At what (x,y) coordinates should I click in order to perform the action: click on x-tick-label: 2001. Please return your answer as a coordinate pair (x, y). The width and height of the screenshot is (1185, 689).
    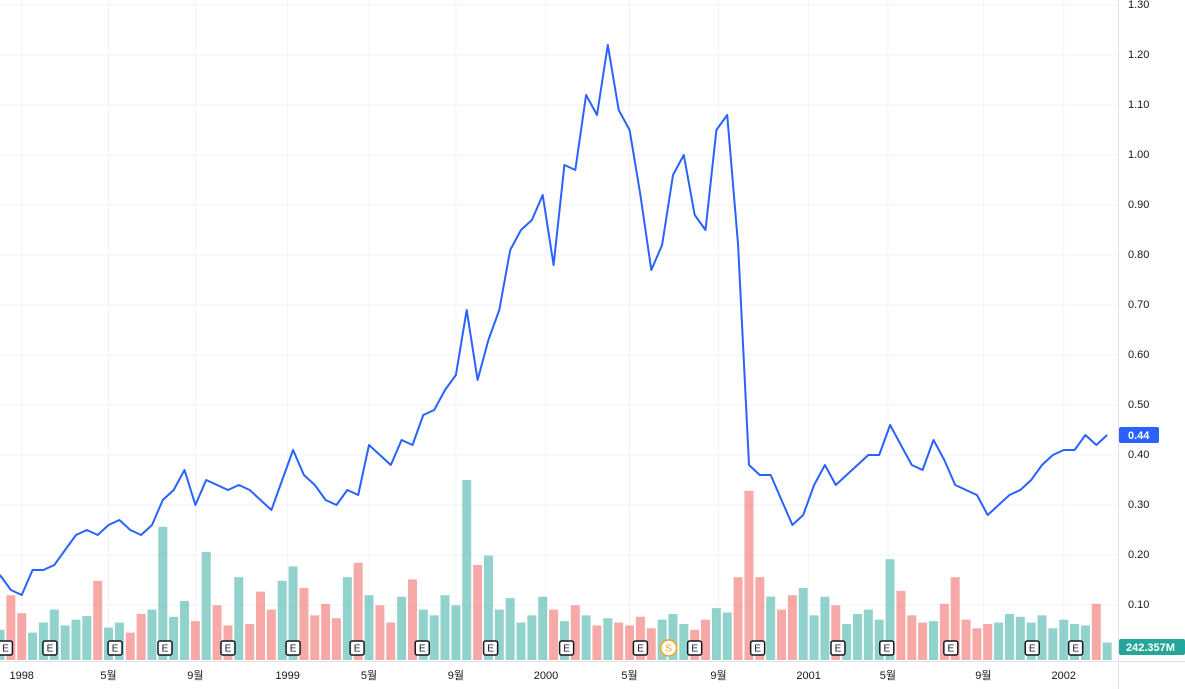
    Looking at the image, I should click on (808, 676).